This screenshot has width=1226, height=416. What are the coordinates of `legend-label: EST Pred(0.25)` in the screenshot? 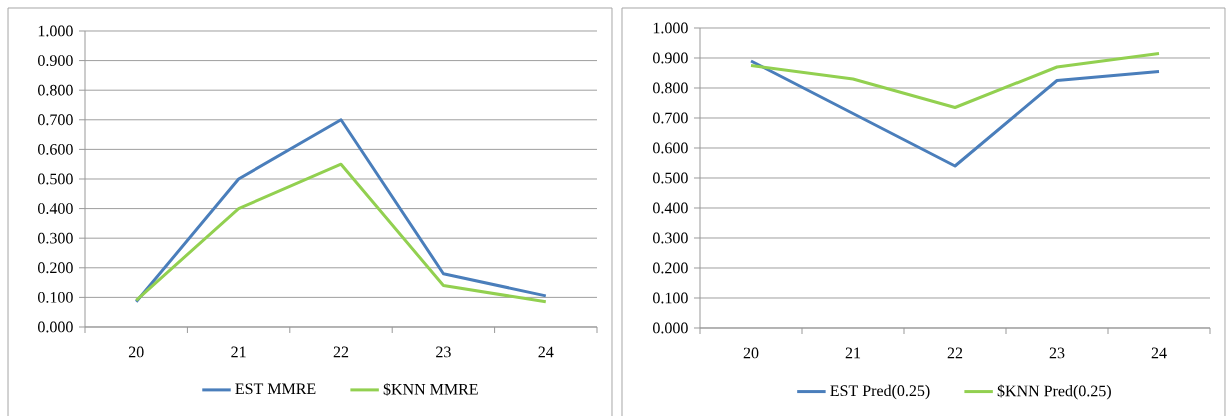 It's located at (880, 392).